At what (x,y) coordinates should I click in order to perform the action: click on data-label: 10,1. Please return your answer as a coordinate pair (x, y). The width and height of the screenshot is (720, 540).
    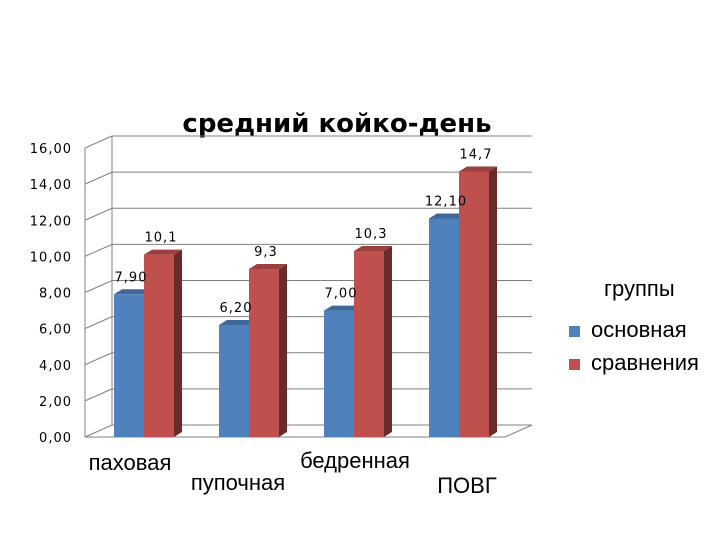
    Looking at the image, I should click on (161, 238).